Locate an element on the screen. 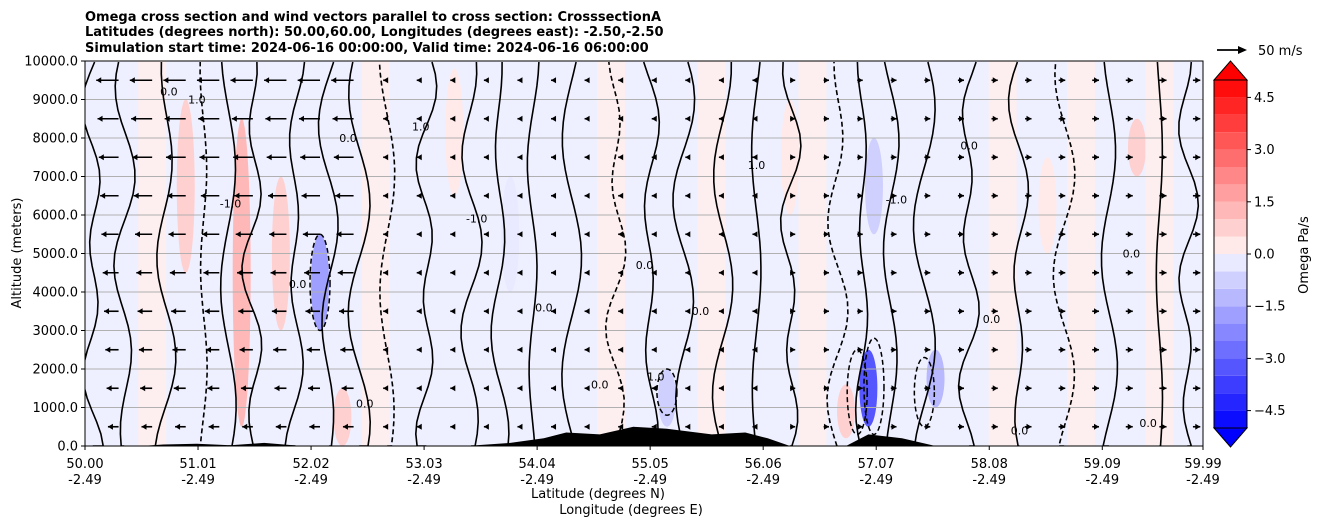 The height and width of the screenshot is (526, 1320). contour-label: -1.0 is located at coordinates (896, 199).